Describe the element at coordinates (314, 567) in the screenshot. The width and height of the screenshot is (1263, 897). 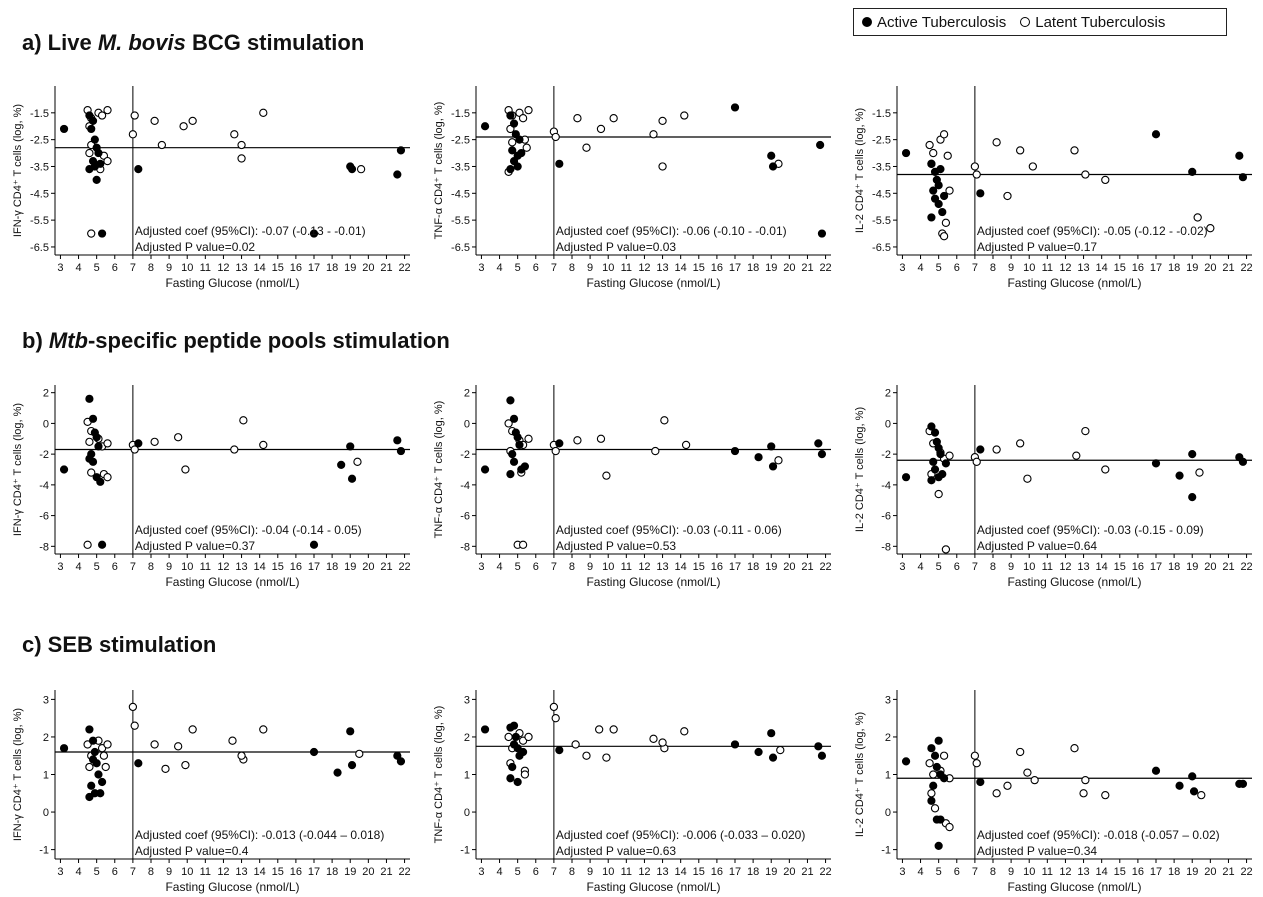
I see `x-tick-label: 17` at that location.